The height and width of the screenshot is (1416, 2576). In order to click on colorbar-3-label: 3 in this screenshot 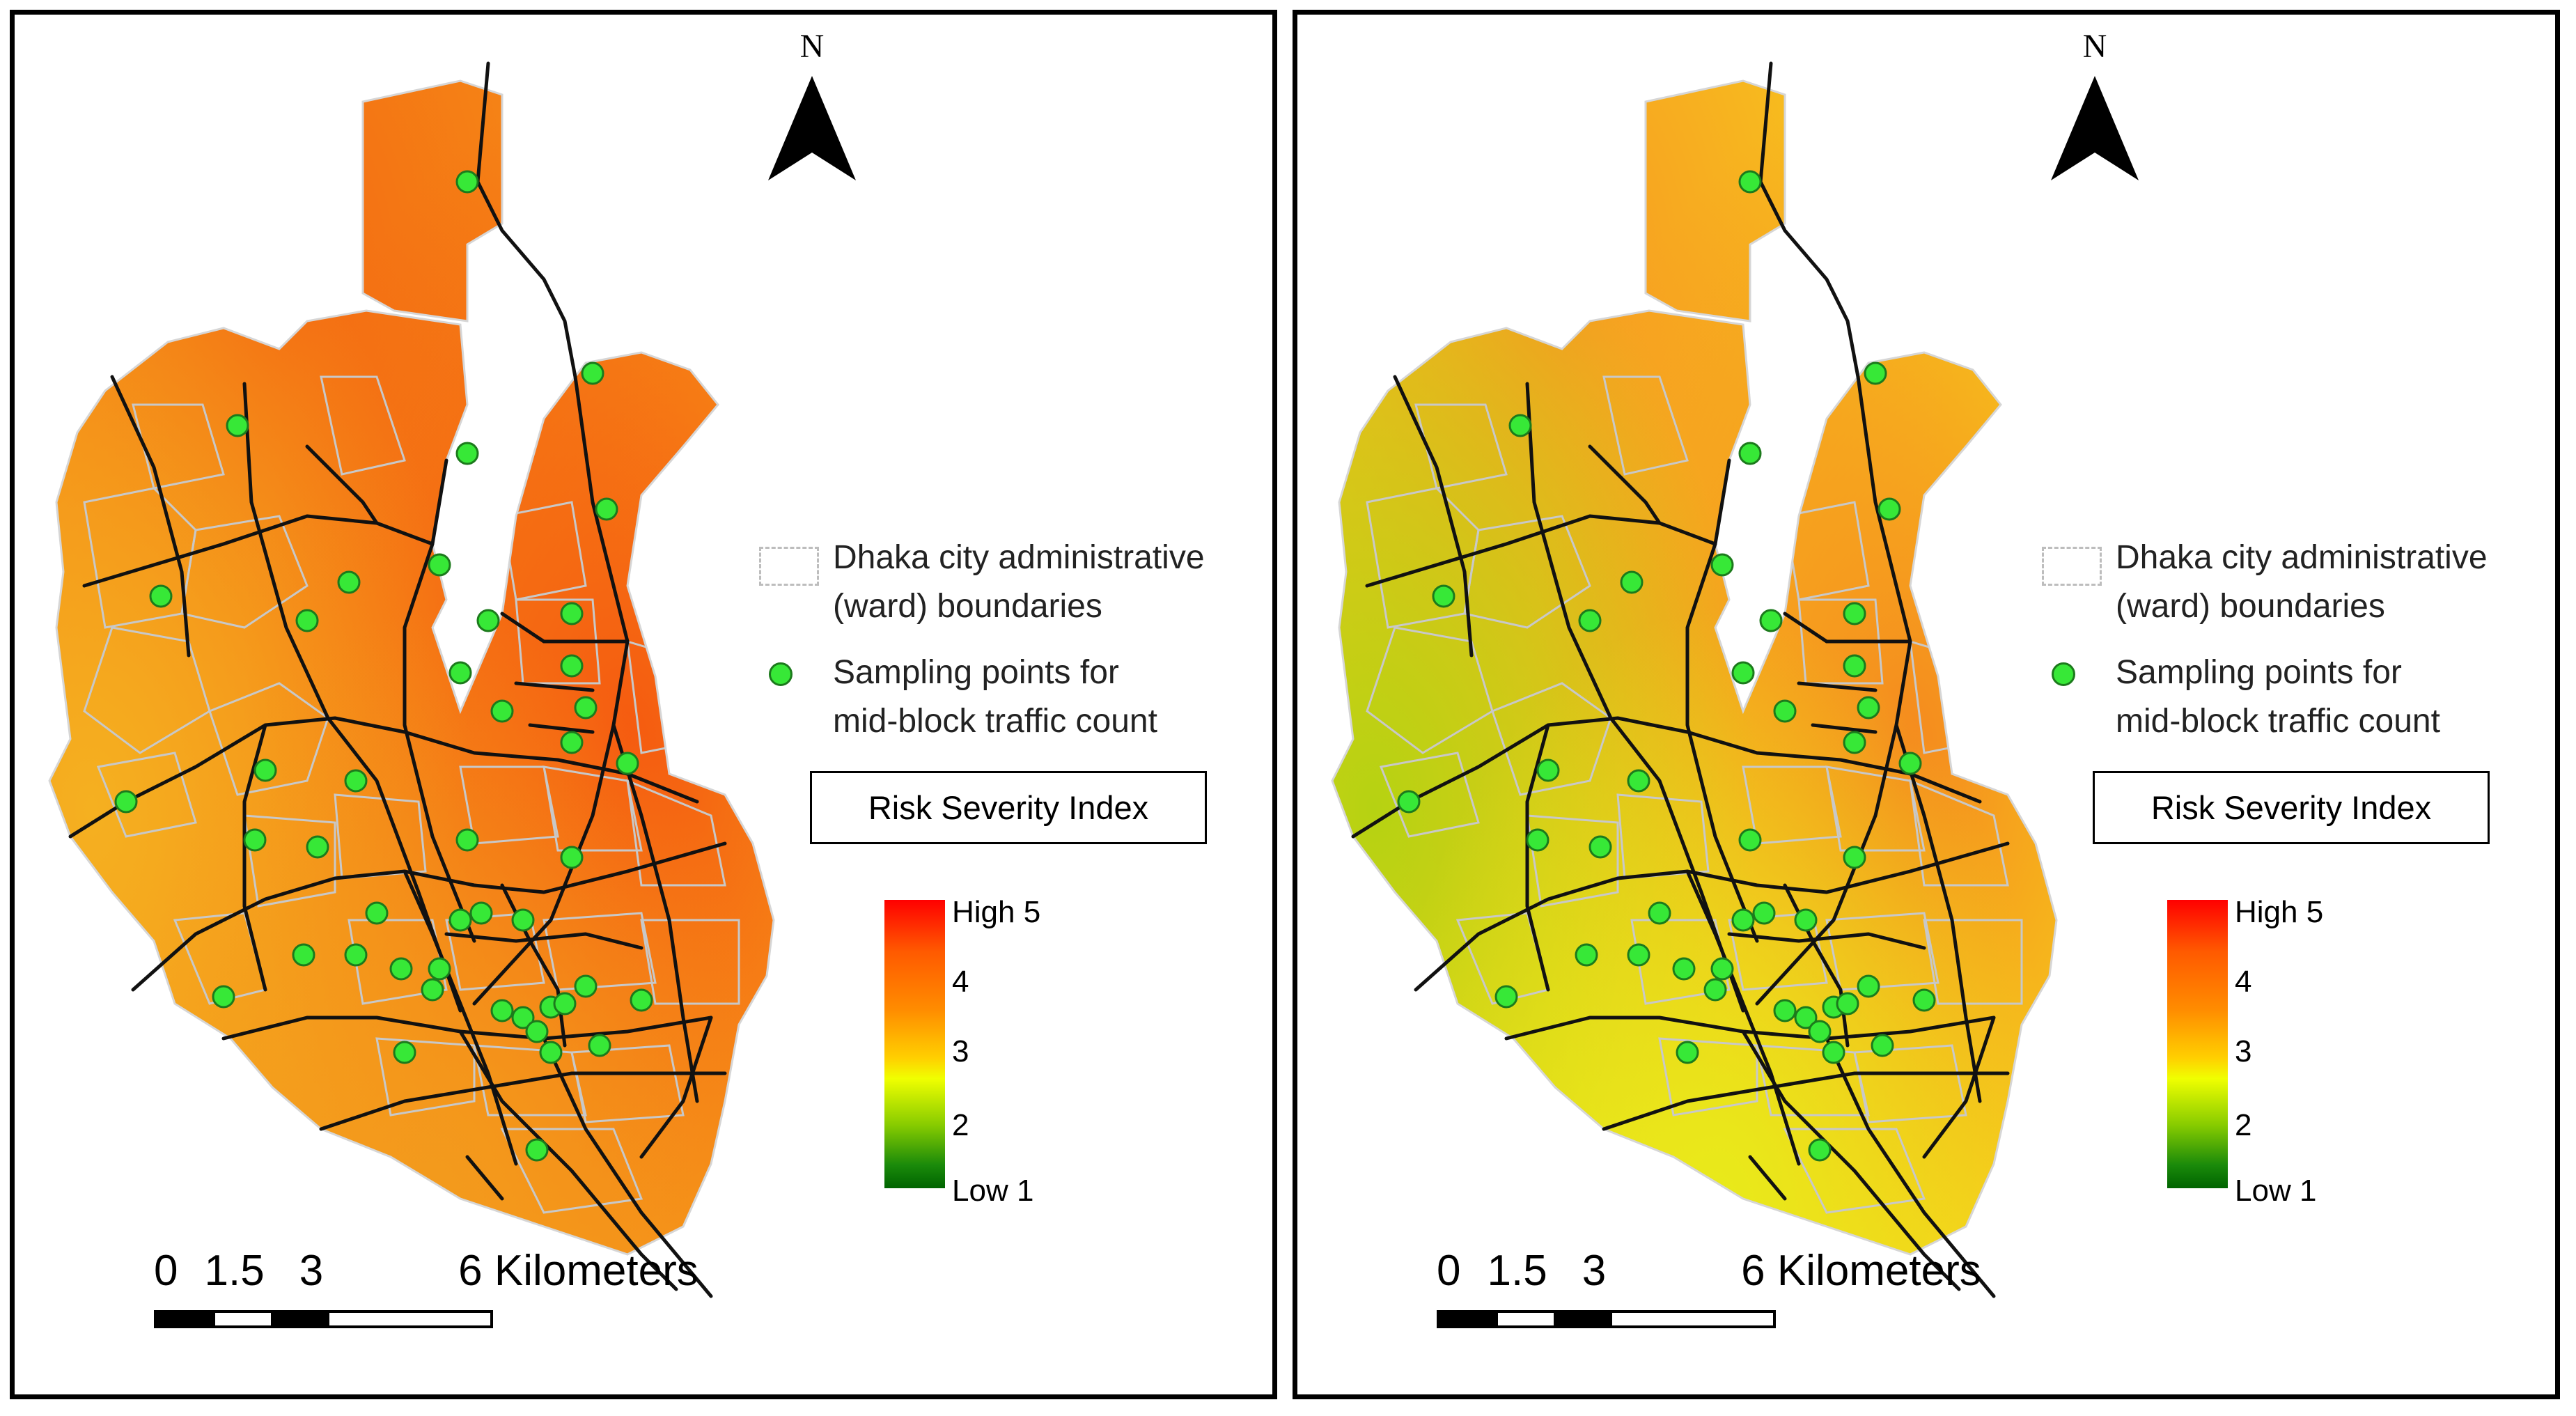, I will do `click(2243, 1051)`.